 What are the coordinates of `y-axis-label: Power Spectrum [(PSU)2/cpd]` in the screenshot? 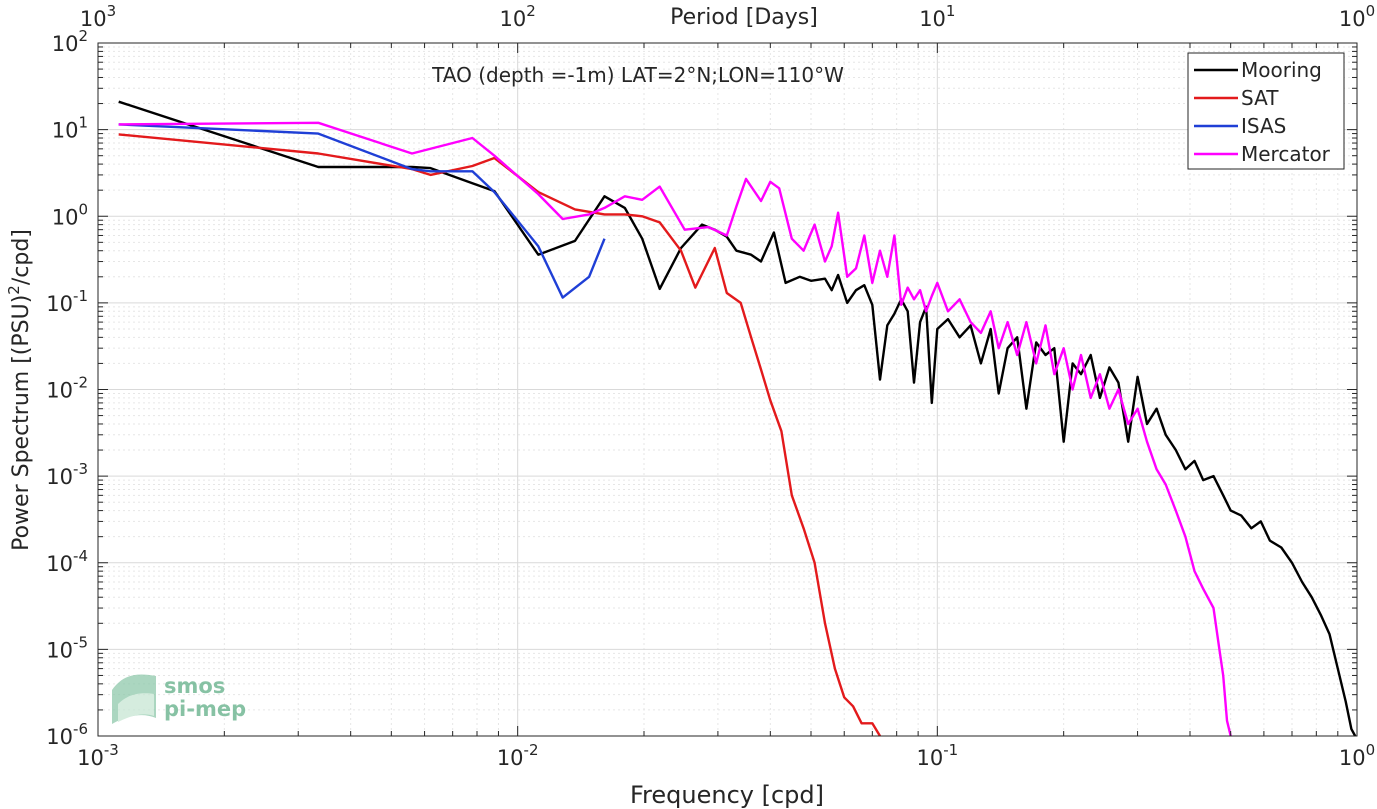 It's located at (19, 390).